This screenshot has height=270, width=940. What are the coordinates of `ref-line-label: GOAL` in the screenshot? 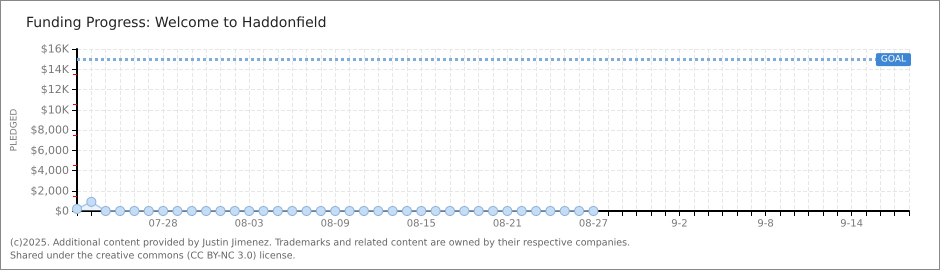 It's located at (893, 59).